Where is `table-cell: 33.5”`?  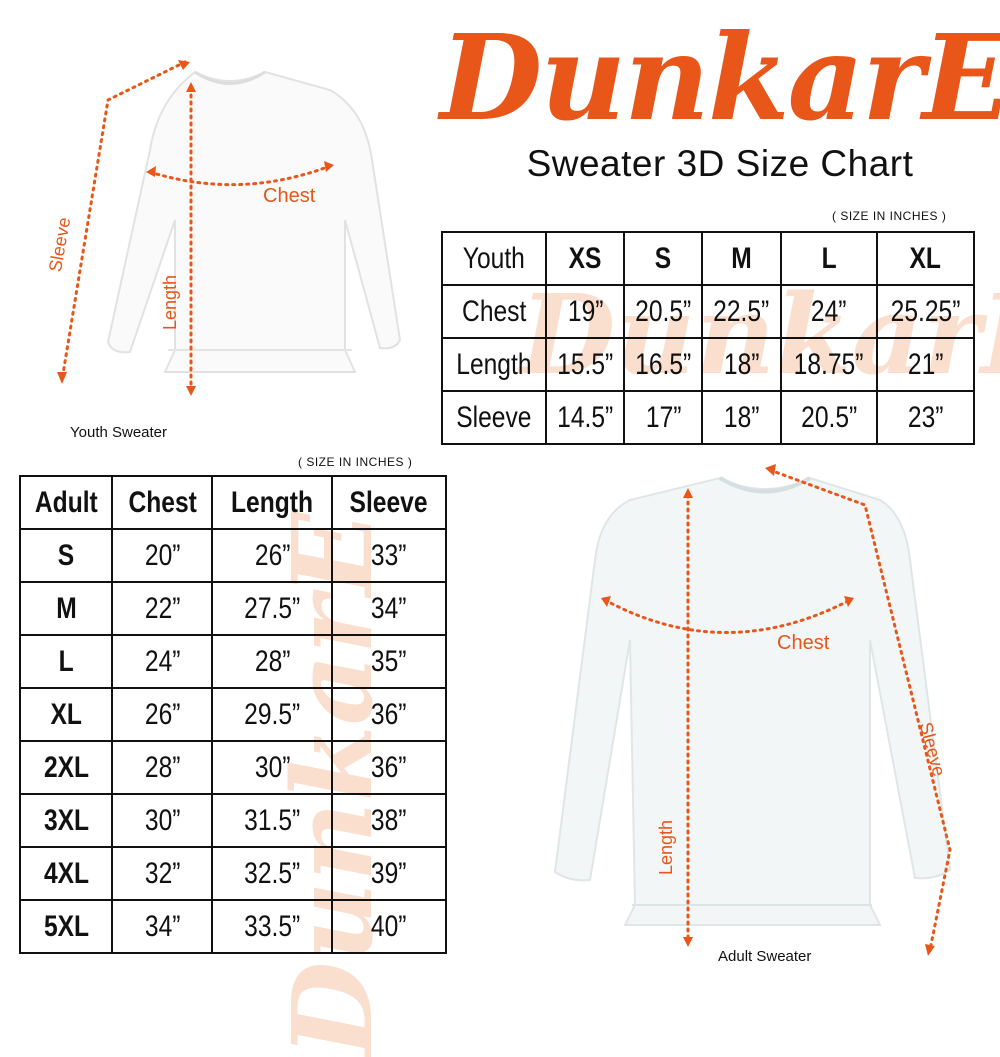
table-cell: 33.5” is located at coordinates (272, 926).